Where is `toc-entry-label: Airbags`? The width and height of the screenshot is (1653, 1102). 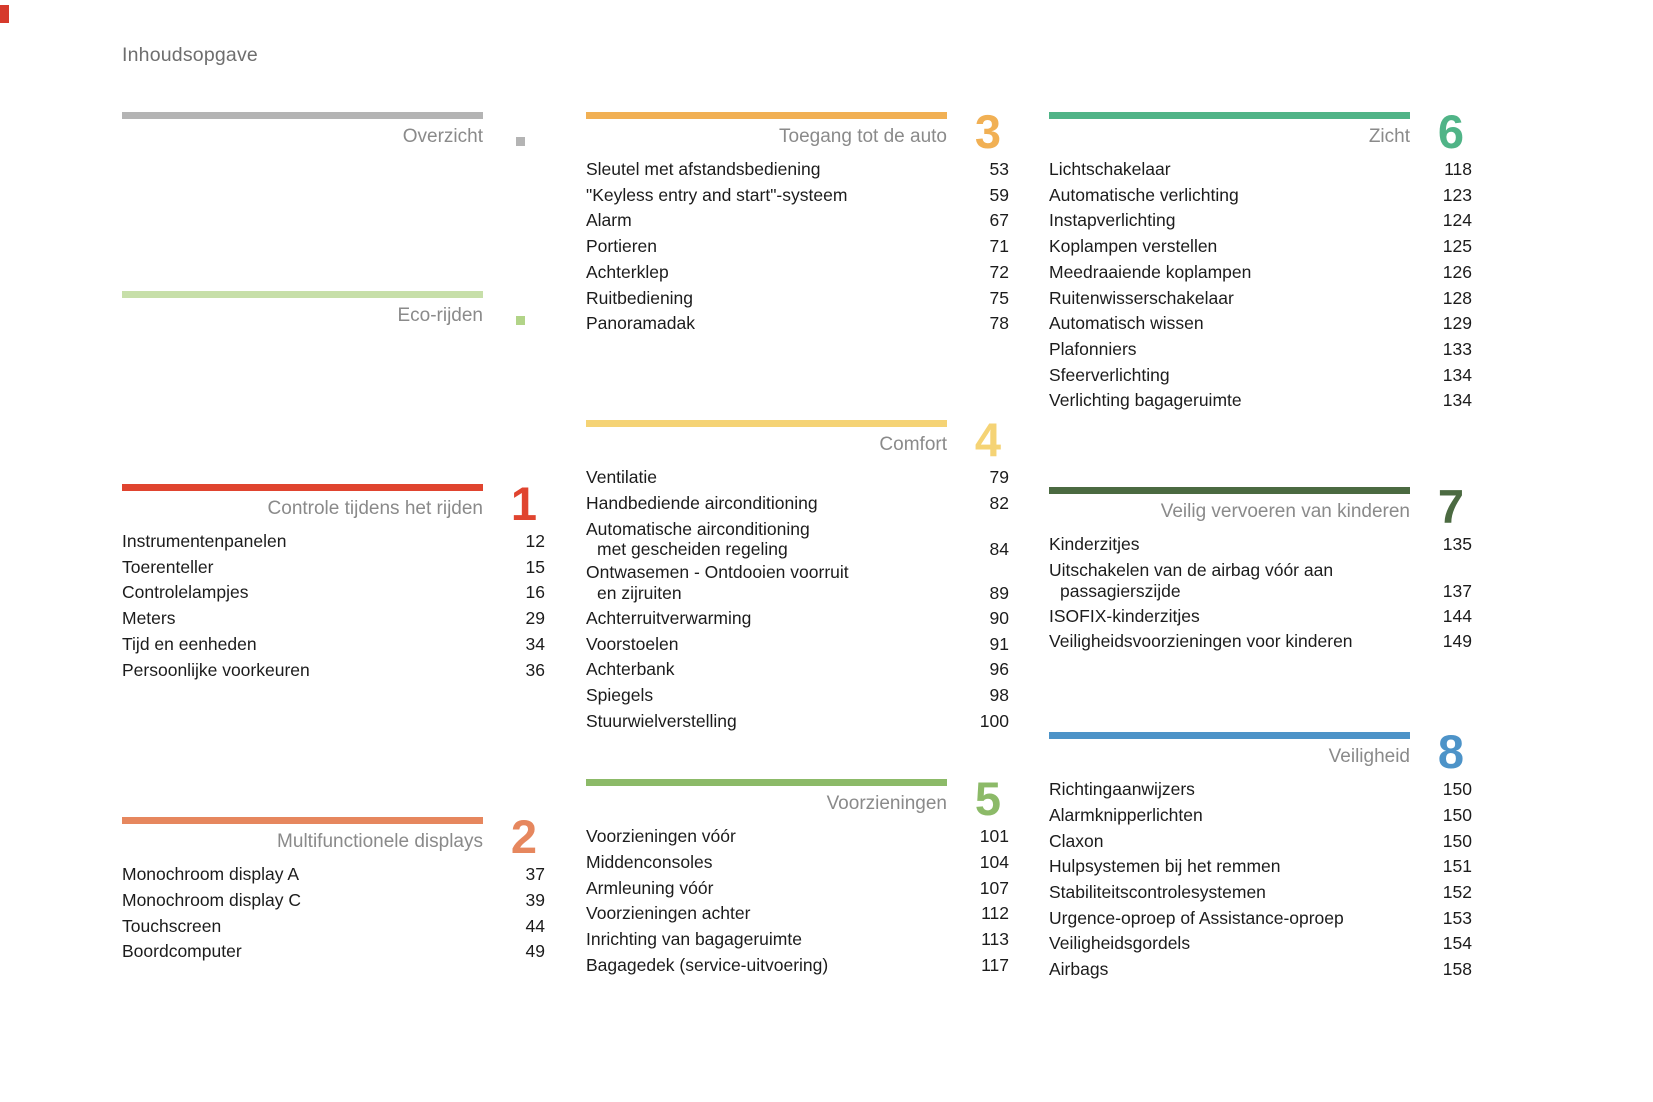
toc-entry-label: Airbags is located at coordinates (1246, 970).